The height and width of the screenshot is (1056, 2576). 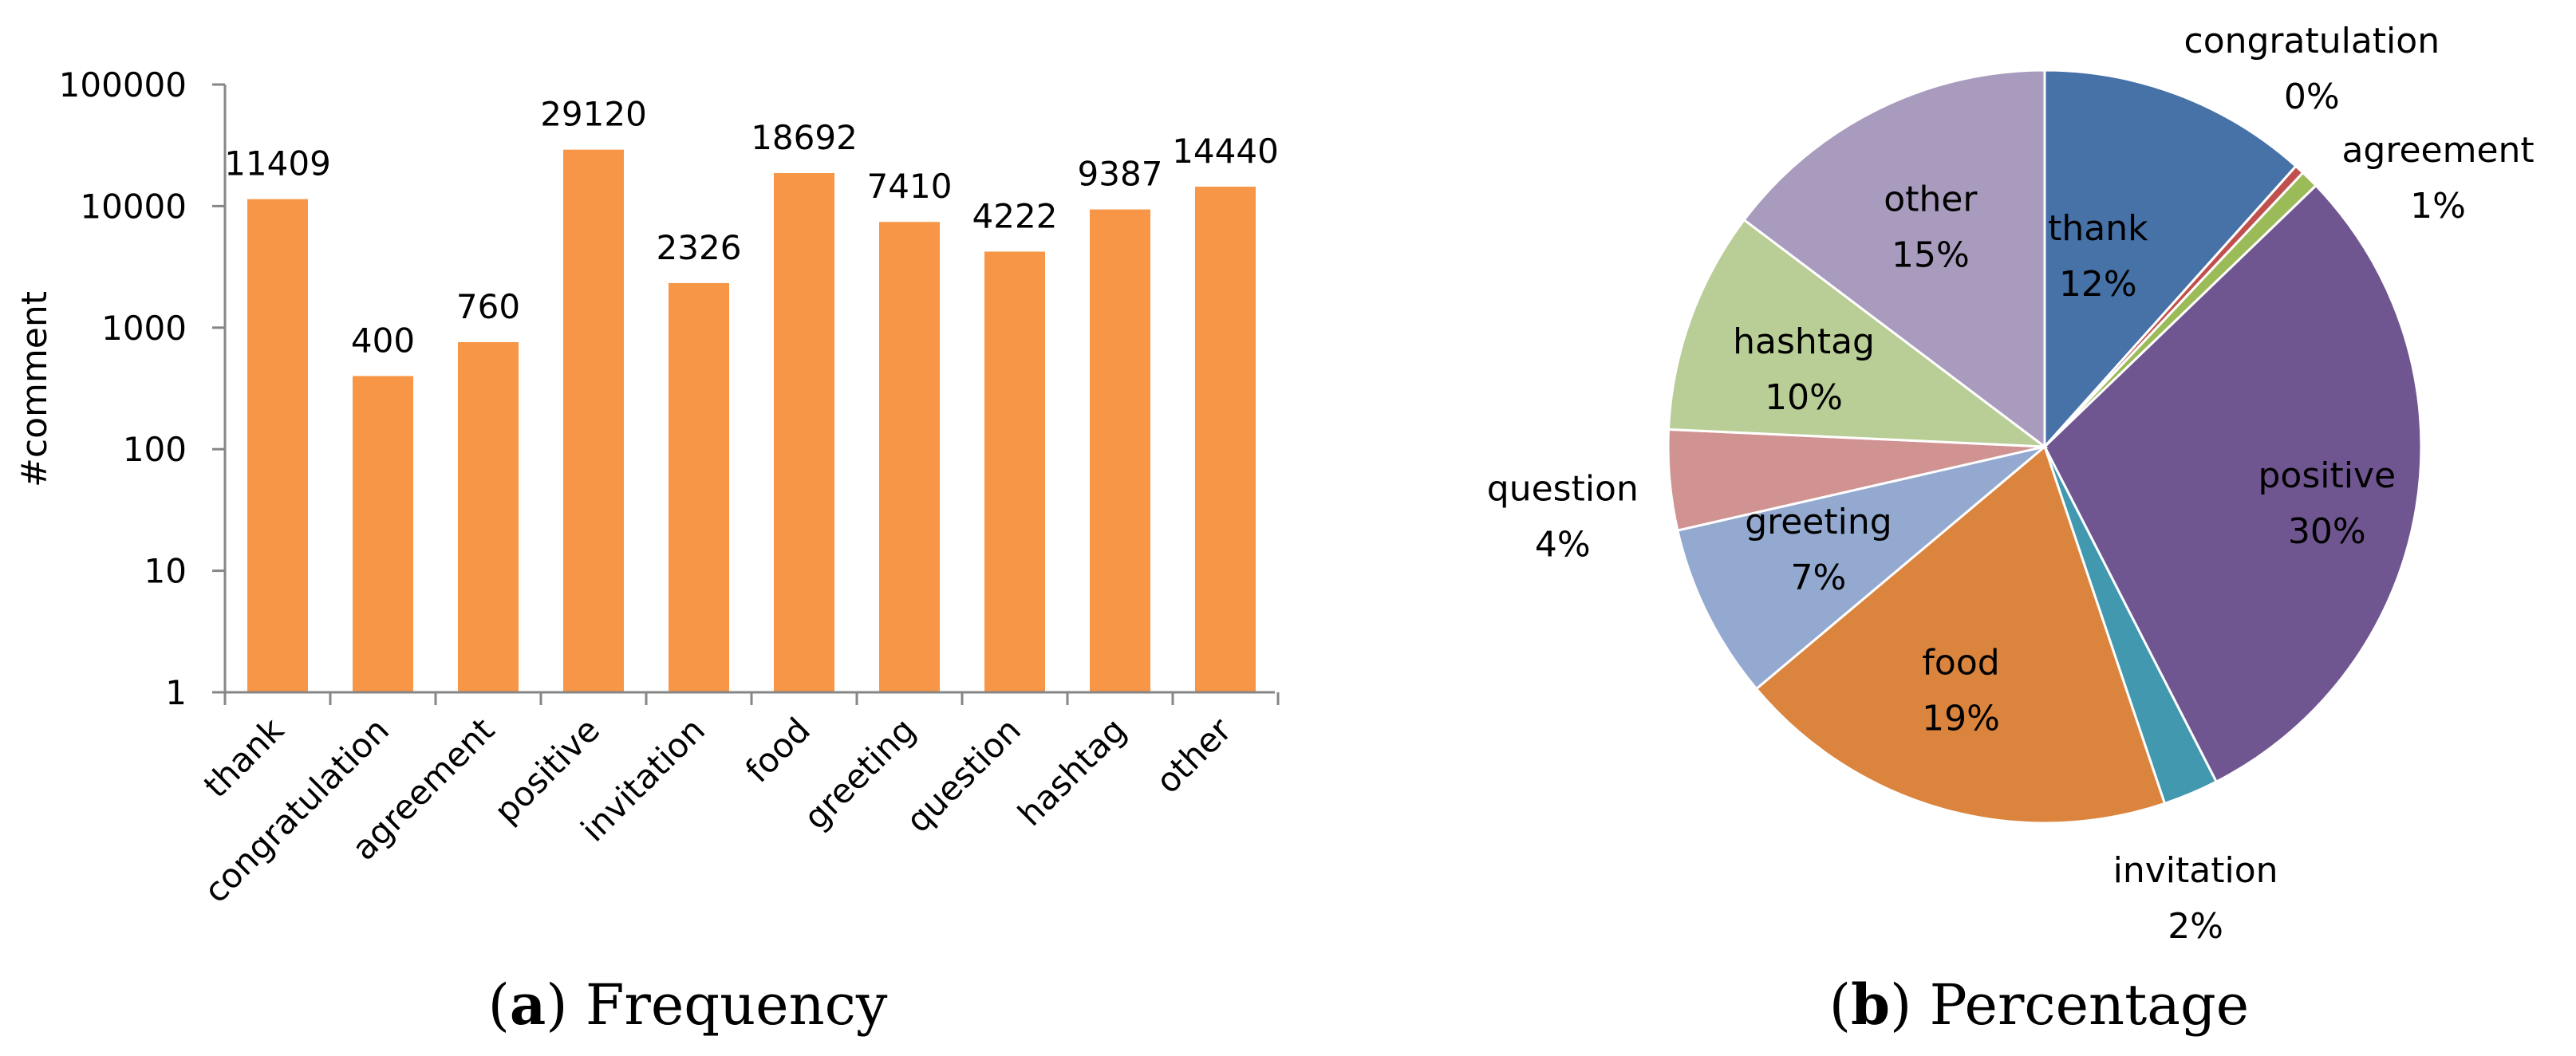 I want to click on pie-label-thank: thank, so click(x=2098, y=228).